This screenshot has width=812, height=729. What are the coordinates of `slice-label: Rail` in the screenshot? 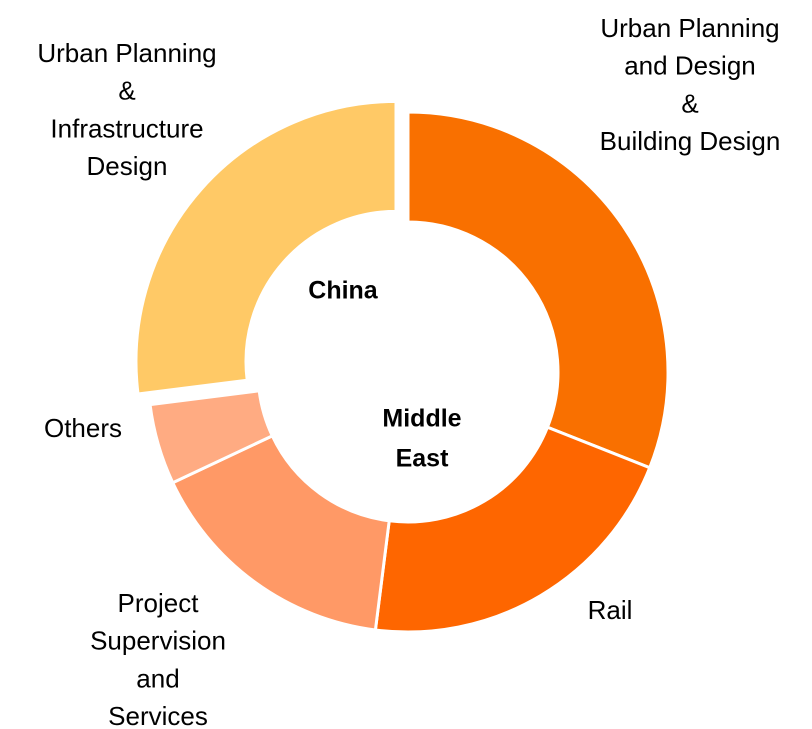 It's located at (610, 610).